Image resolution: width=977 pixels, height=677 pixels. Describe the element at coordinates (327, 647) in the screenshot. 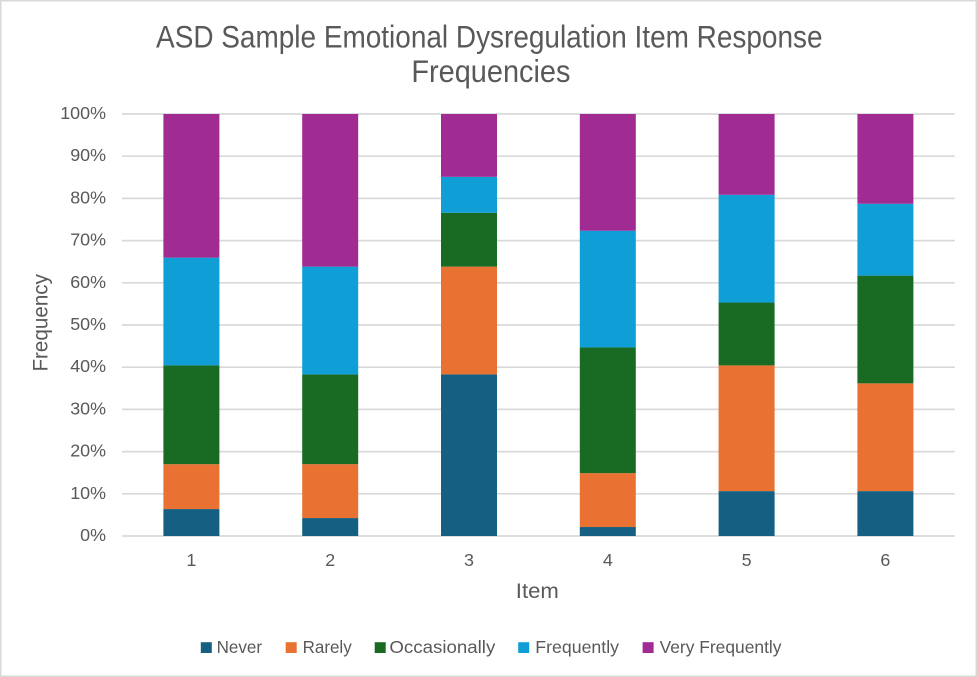

I see `svg-text: Rarely` at that location.